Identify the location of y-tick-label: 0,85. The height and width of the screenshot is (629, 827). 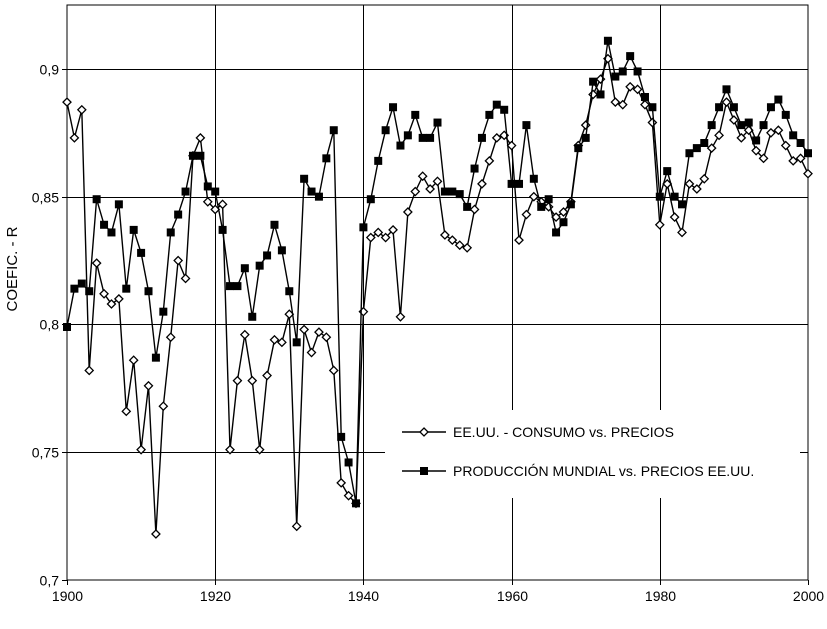
(45, 198).